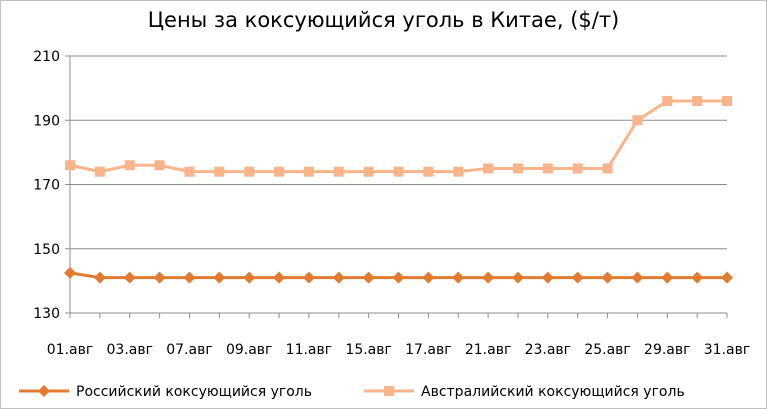  I want to click on y-tick-label: 210, so click(46, 57).